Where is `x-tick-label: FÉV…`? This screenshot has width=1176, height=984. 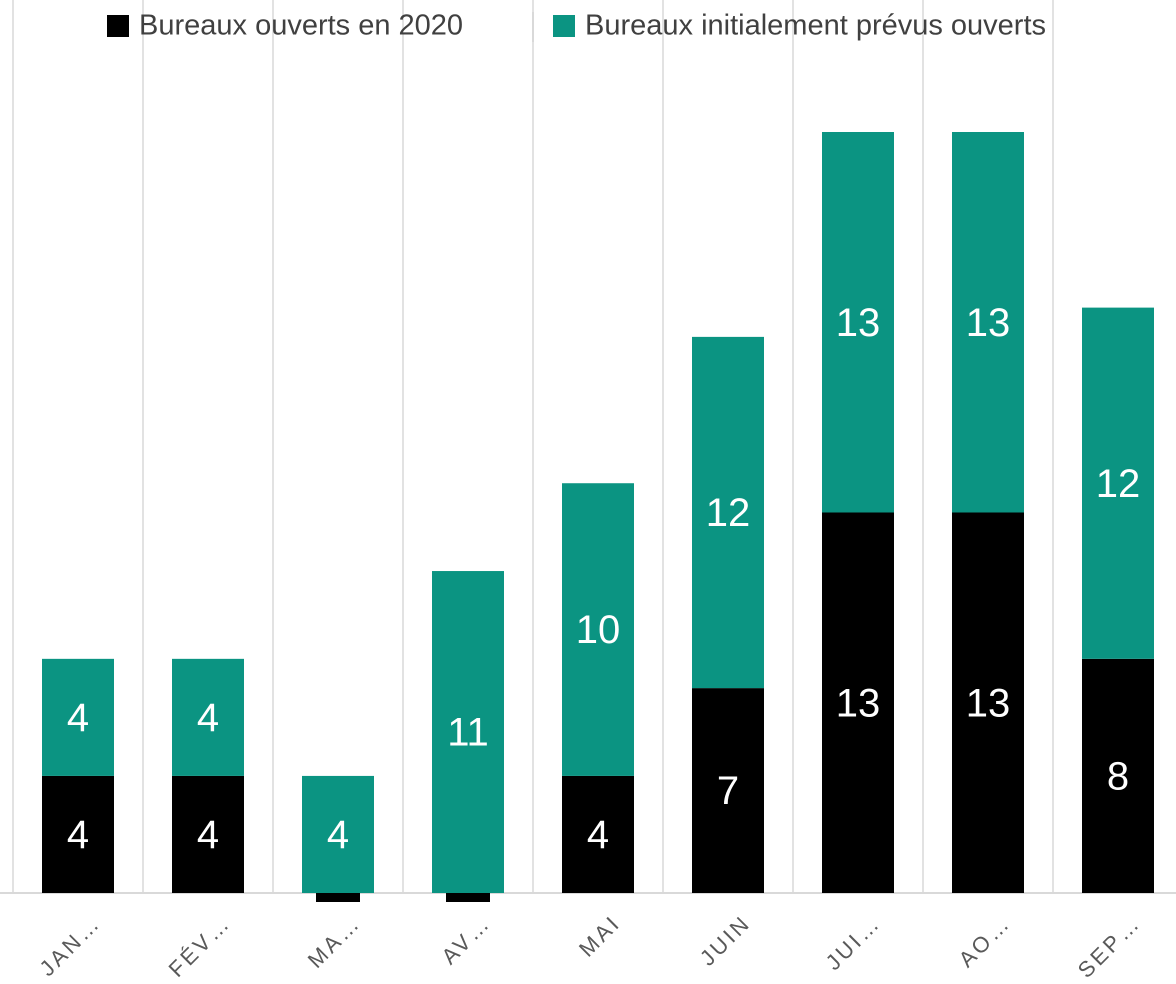
x-tick-label: FÉV… is located at coordinates (200, 946).